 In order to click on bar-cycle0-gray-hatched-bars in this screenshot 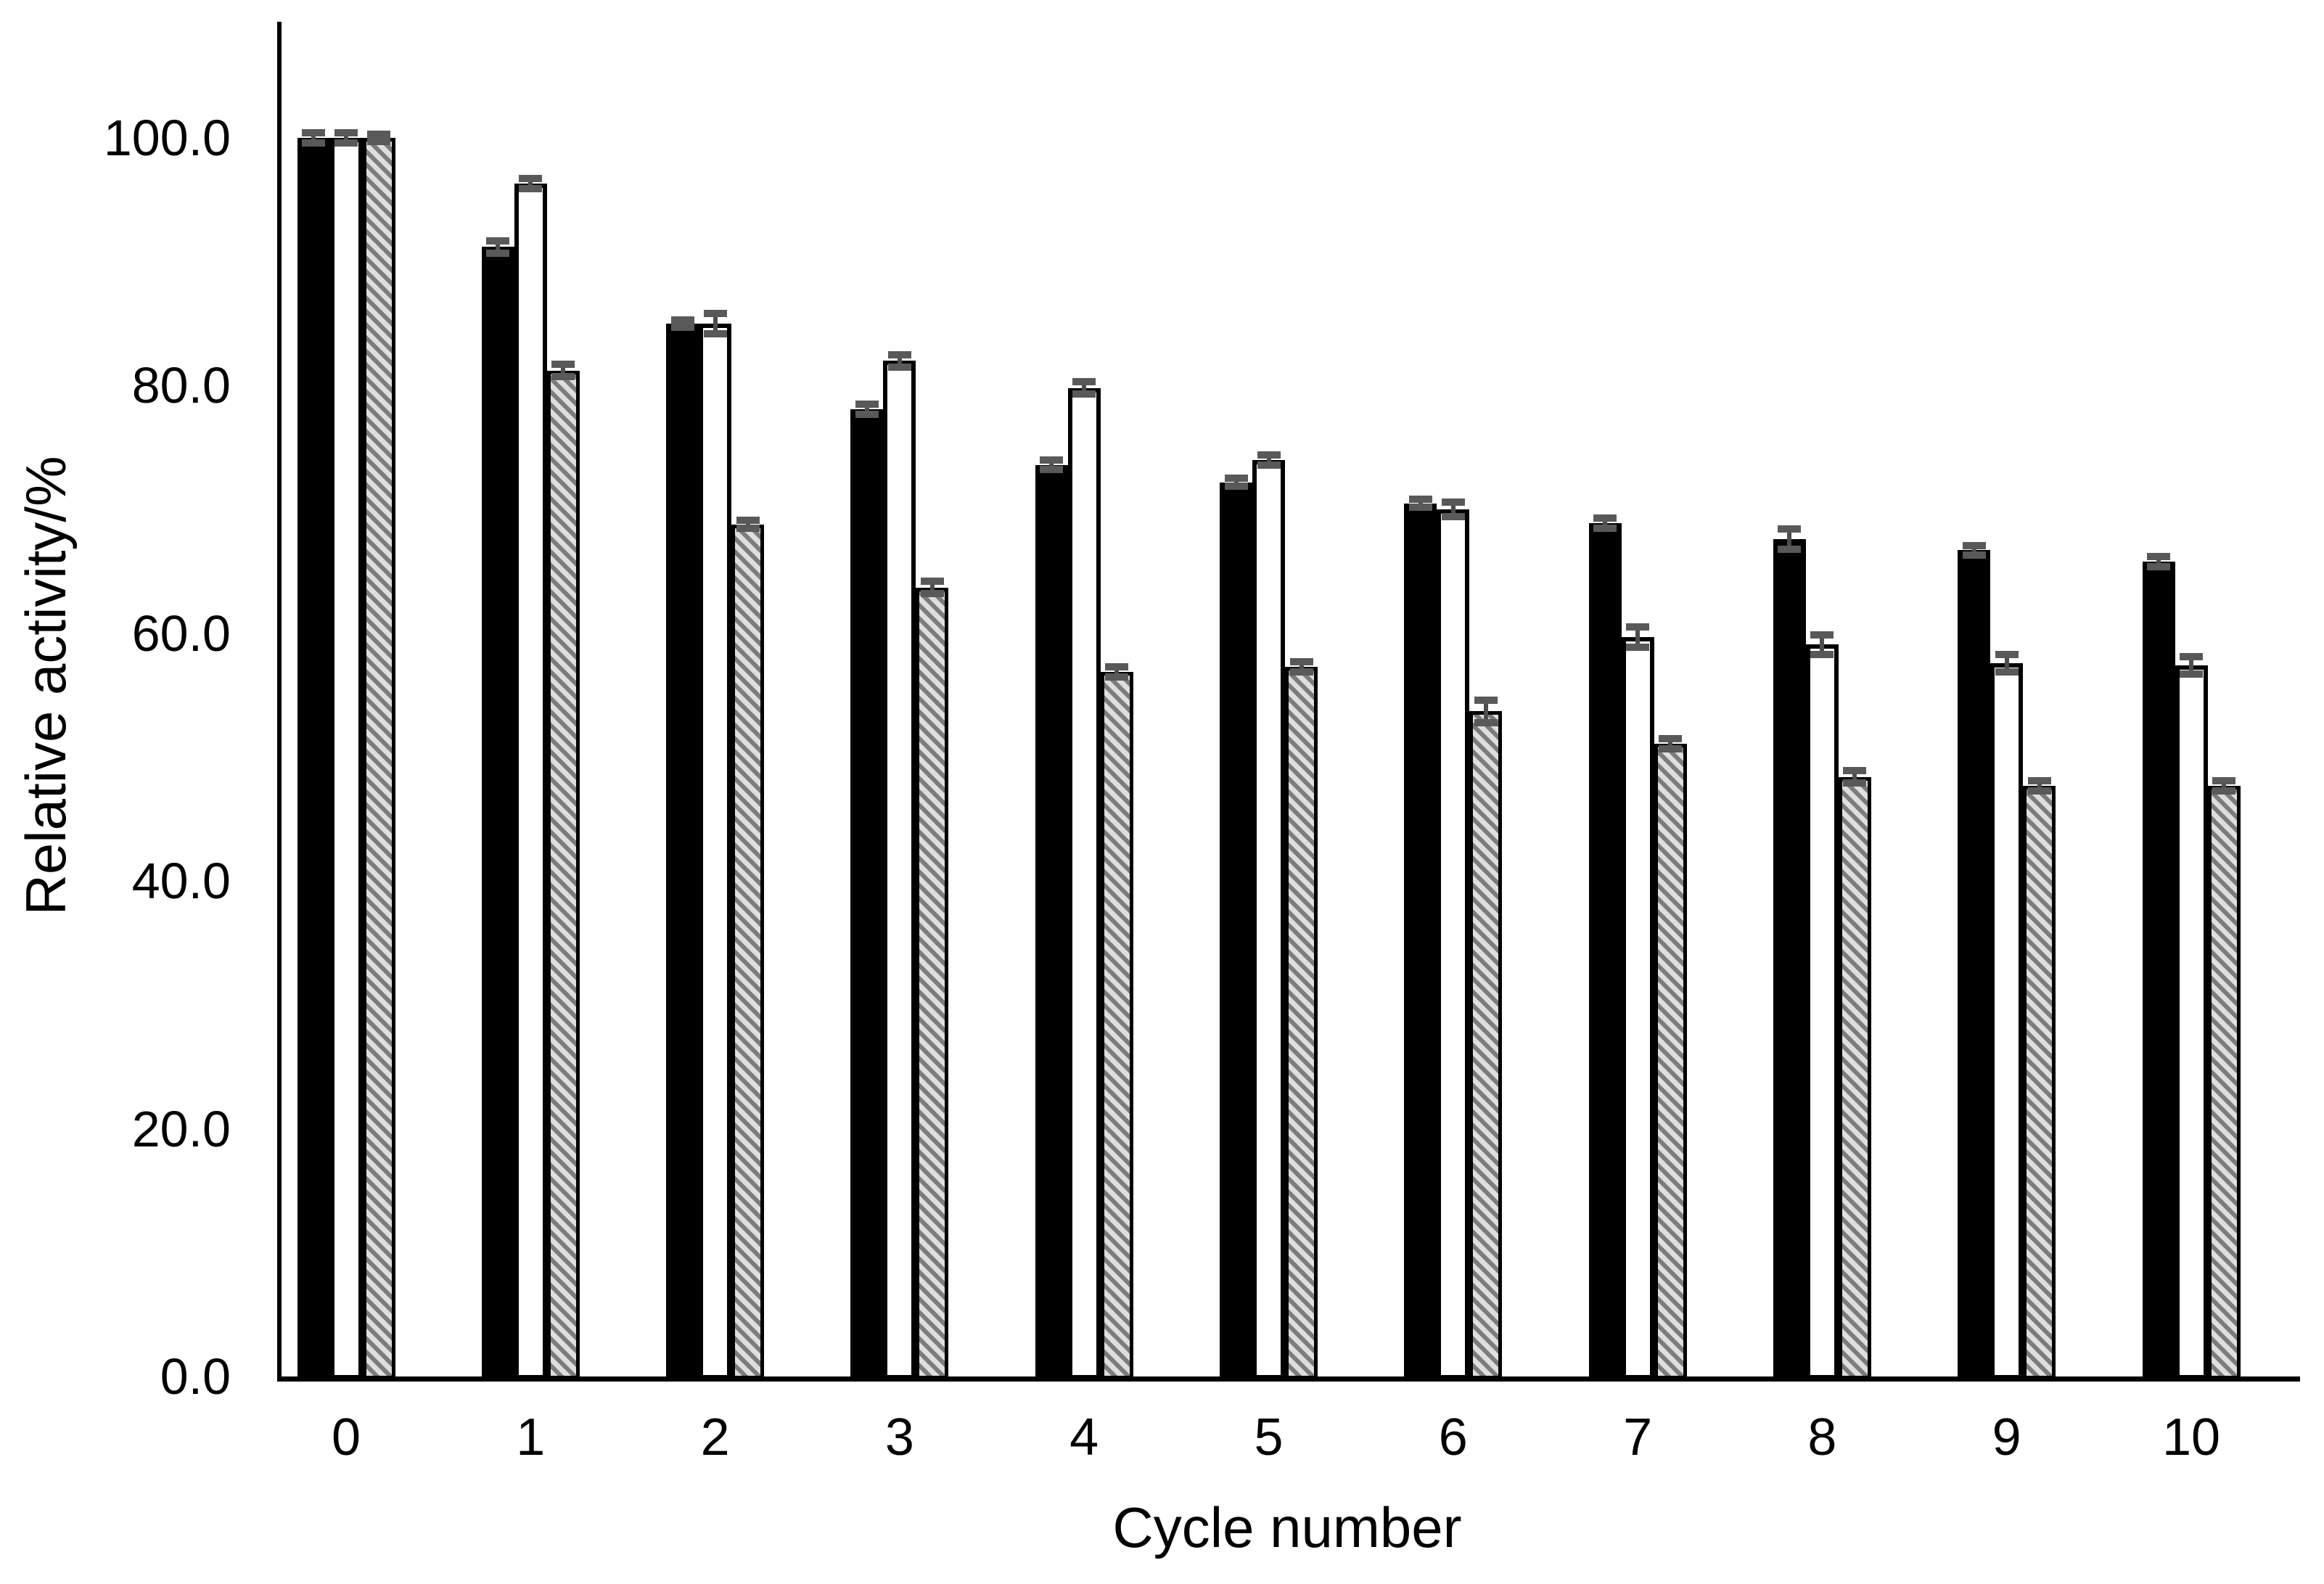, I will do `click(379, 758)`.